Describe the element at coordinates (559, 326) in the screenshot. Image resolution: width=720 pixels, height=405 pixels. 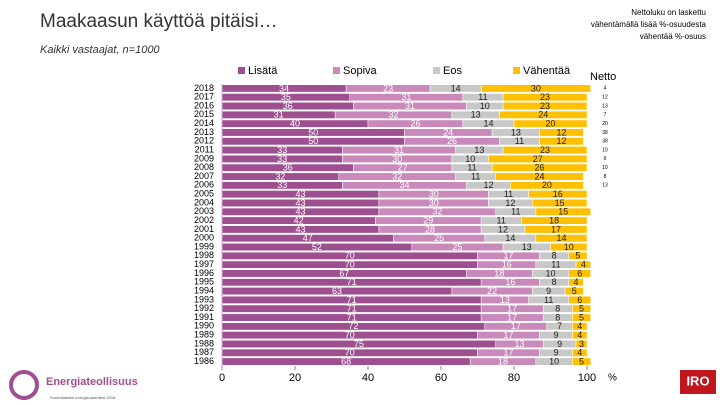
I see `data-label: 7` at that location.